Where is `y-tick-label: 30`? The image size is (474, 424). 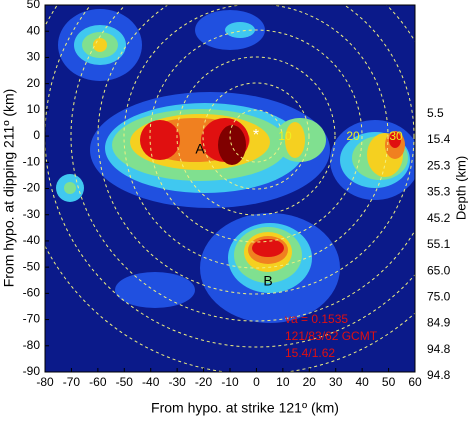 y-tick-label: 30 is located at coordinates (34, 57).